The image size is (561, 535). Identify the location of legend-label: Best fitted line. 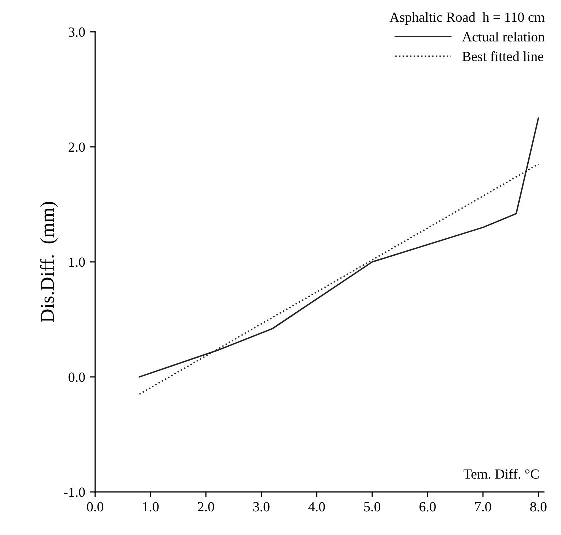
(503, 57).